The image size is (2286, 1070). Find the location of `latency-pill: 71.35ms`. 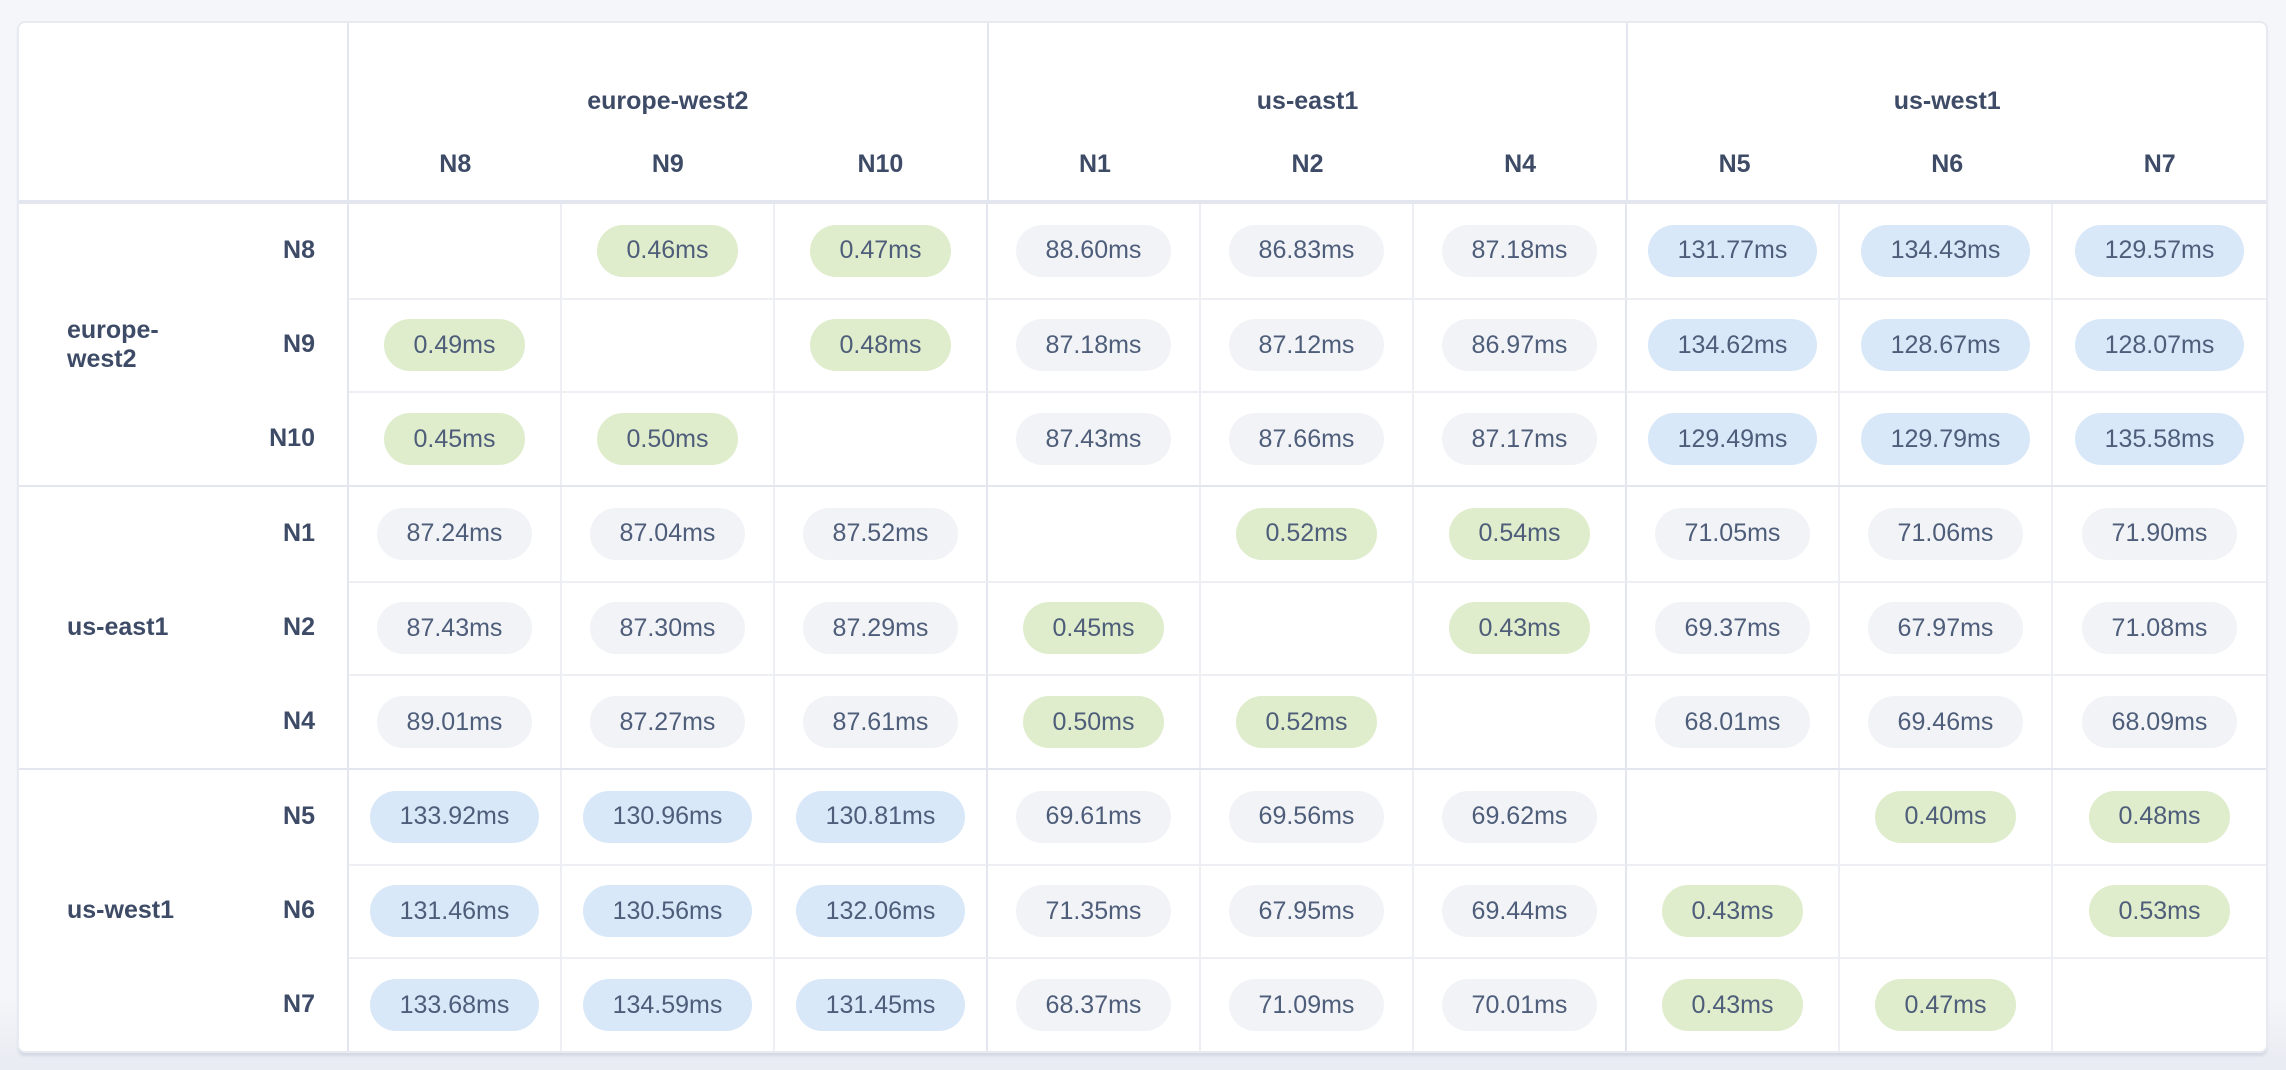

latency-pill: 71.35ms is located at coordinates (1093, 911).